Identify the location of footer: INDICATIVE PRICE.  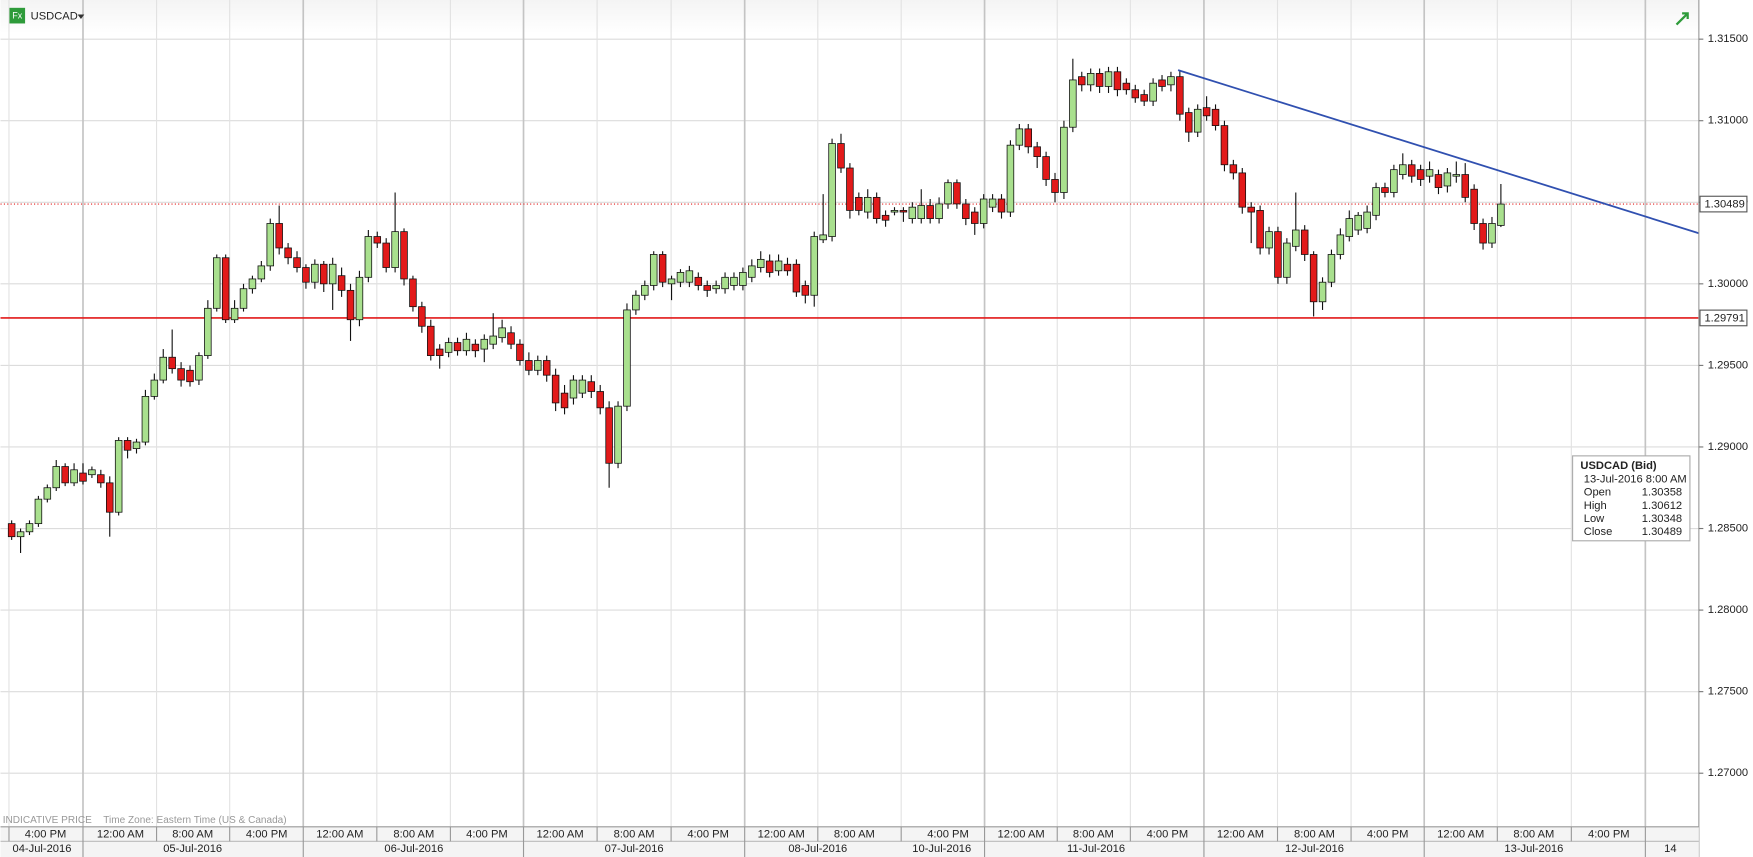
(47, 820).